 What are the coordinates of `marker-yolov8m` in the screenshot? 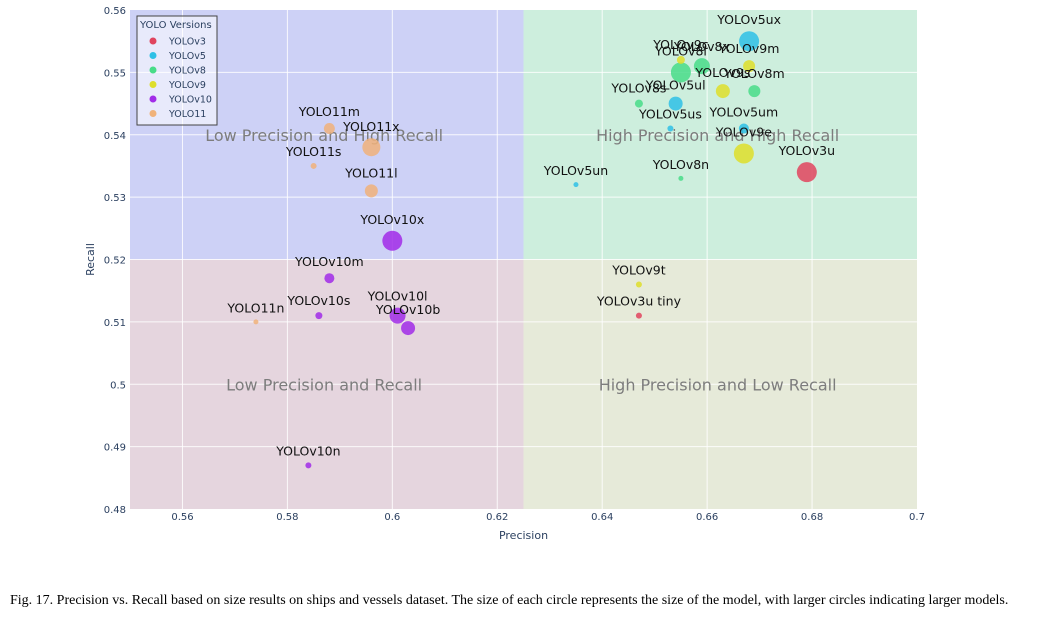 It's located at (754, 91).